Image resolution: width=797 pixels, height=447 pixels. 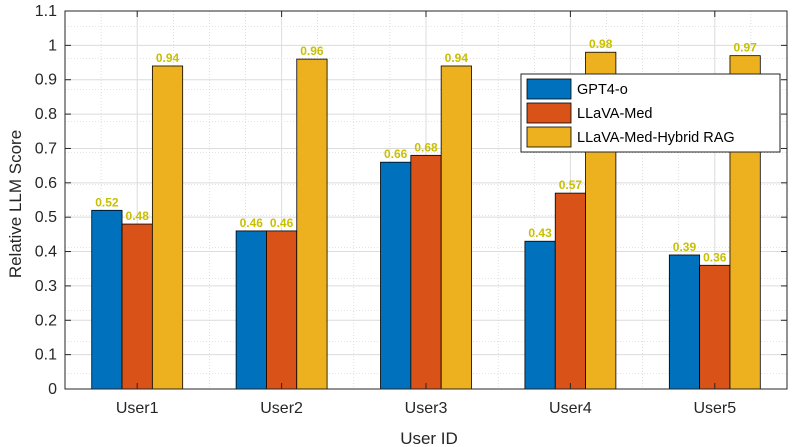 What do you see at coordinates (46, 286) in the screenshot?
I see `y-tick-label: 0.3` at bounding box center [46, 286].